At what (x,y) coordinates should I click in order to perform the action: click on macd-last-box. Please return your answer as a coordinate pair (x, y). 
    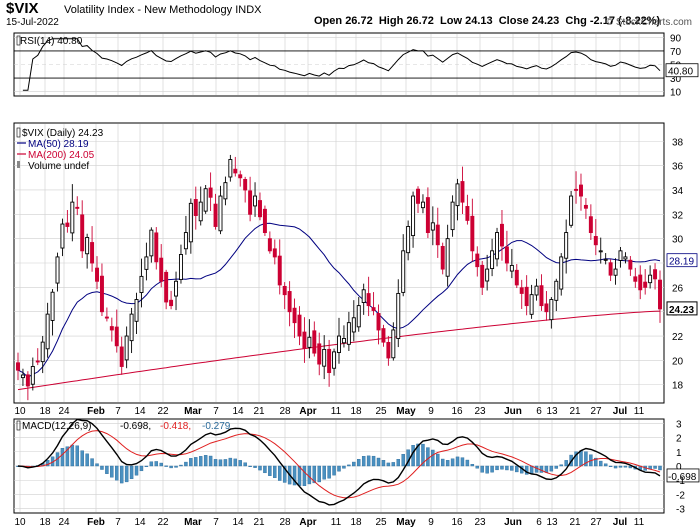
    Looking at the image, I should click on (683, 475).